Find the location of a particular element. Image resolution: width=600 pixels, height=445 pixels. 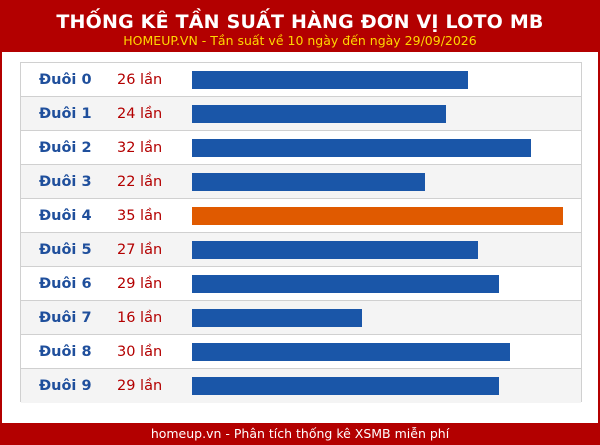

bar-row: Đuôi 9 29 lần is located at coordinates (301, 386).